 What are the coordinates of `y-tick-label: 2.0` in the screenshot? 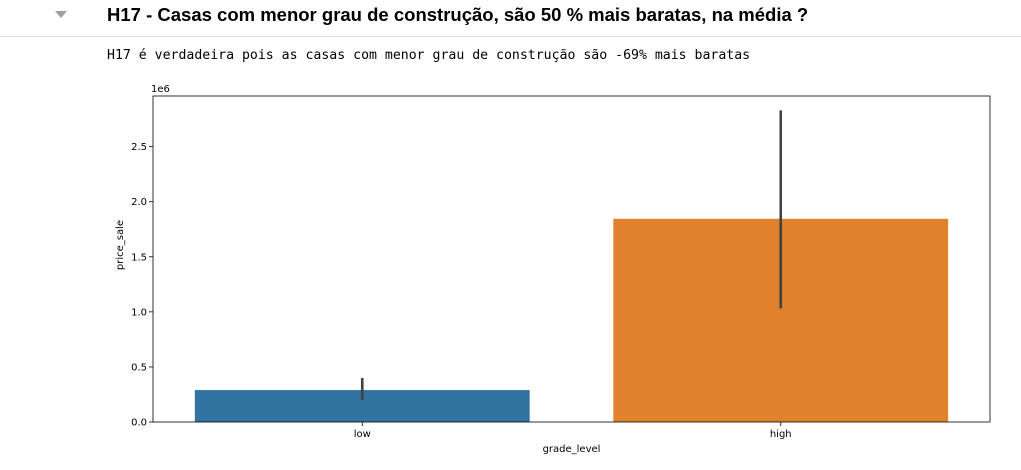 It's located at (139, 202).